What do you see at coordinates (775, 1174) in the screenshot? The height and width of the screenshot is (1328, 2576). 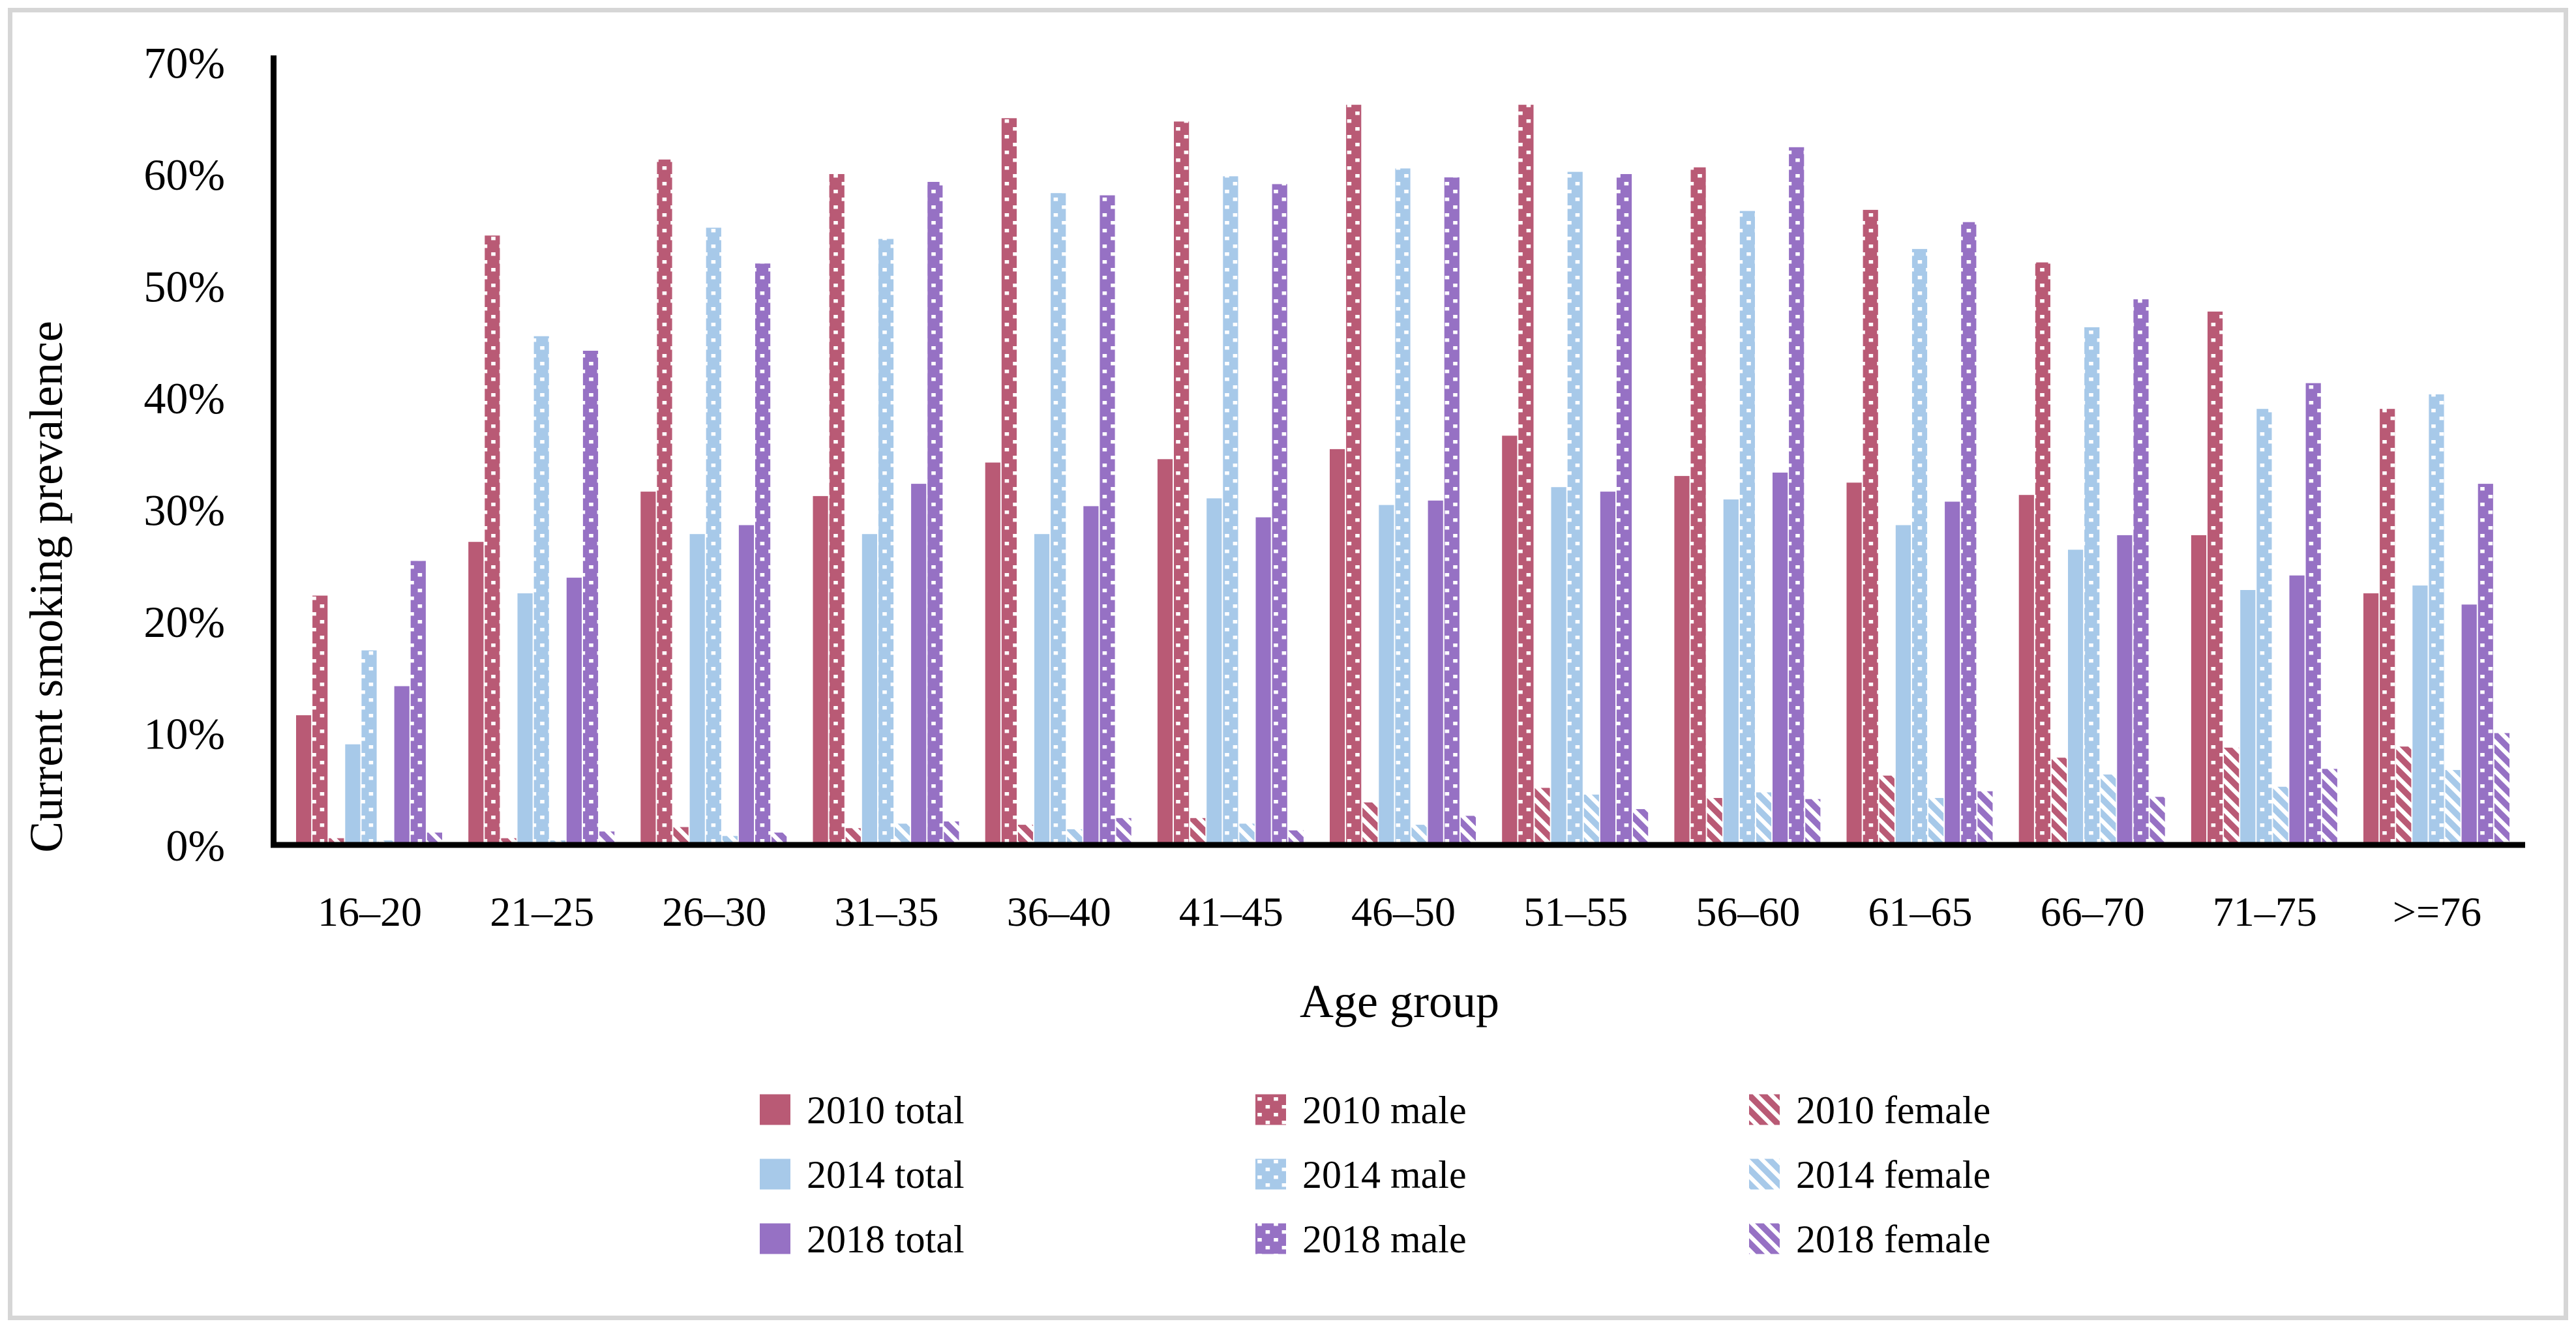 I see `legend-swatch-2014-total` at bounding box center [775, 1174].